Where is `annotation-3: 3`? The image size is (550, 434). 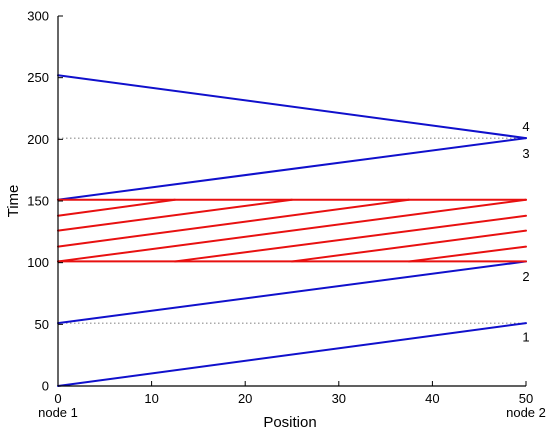
annotation-3: 3 is located at coordinates (525, 153).